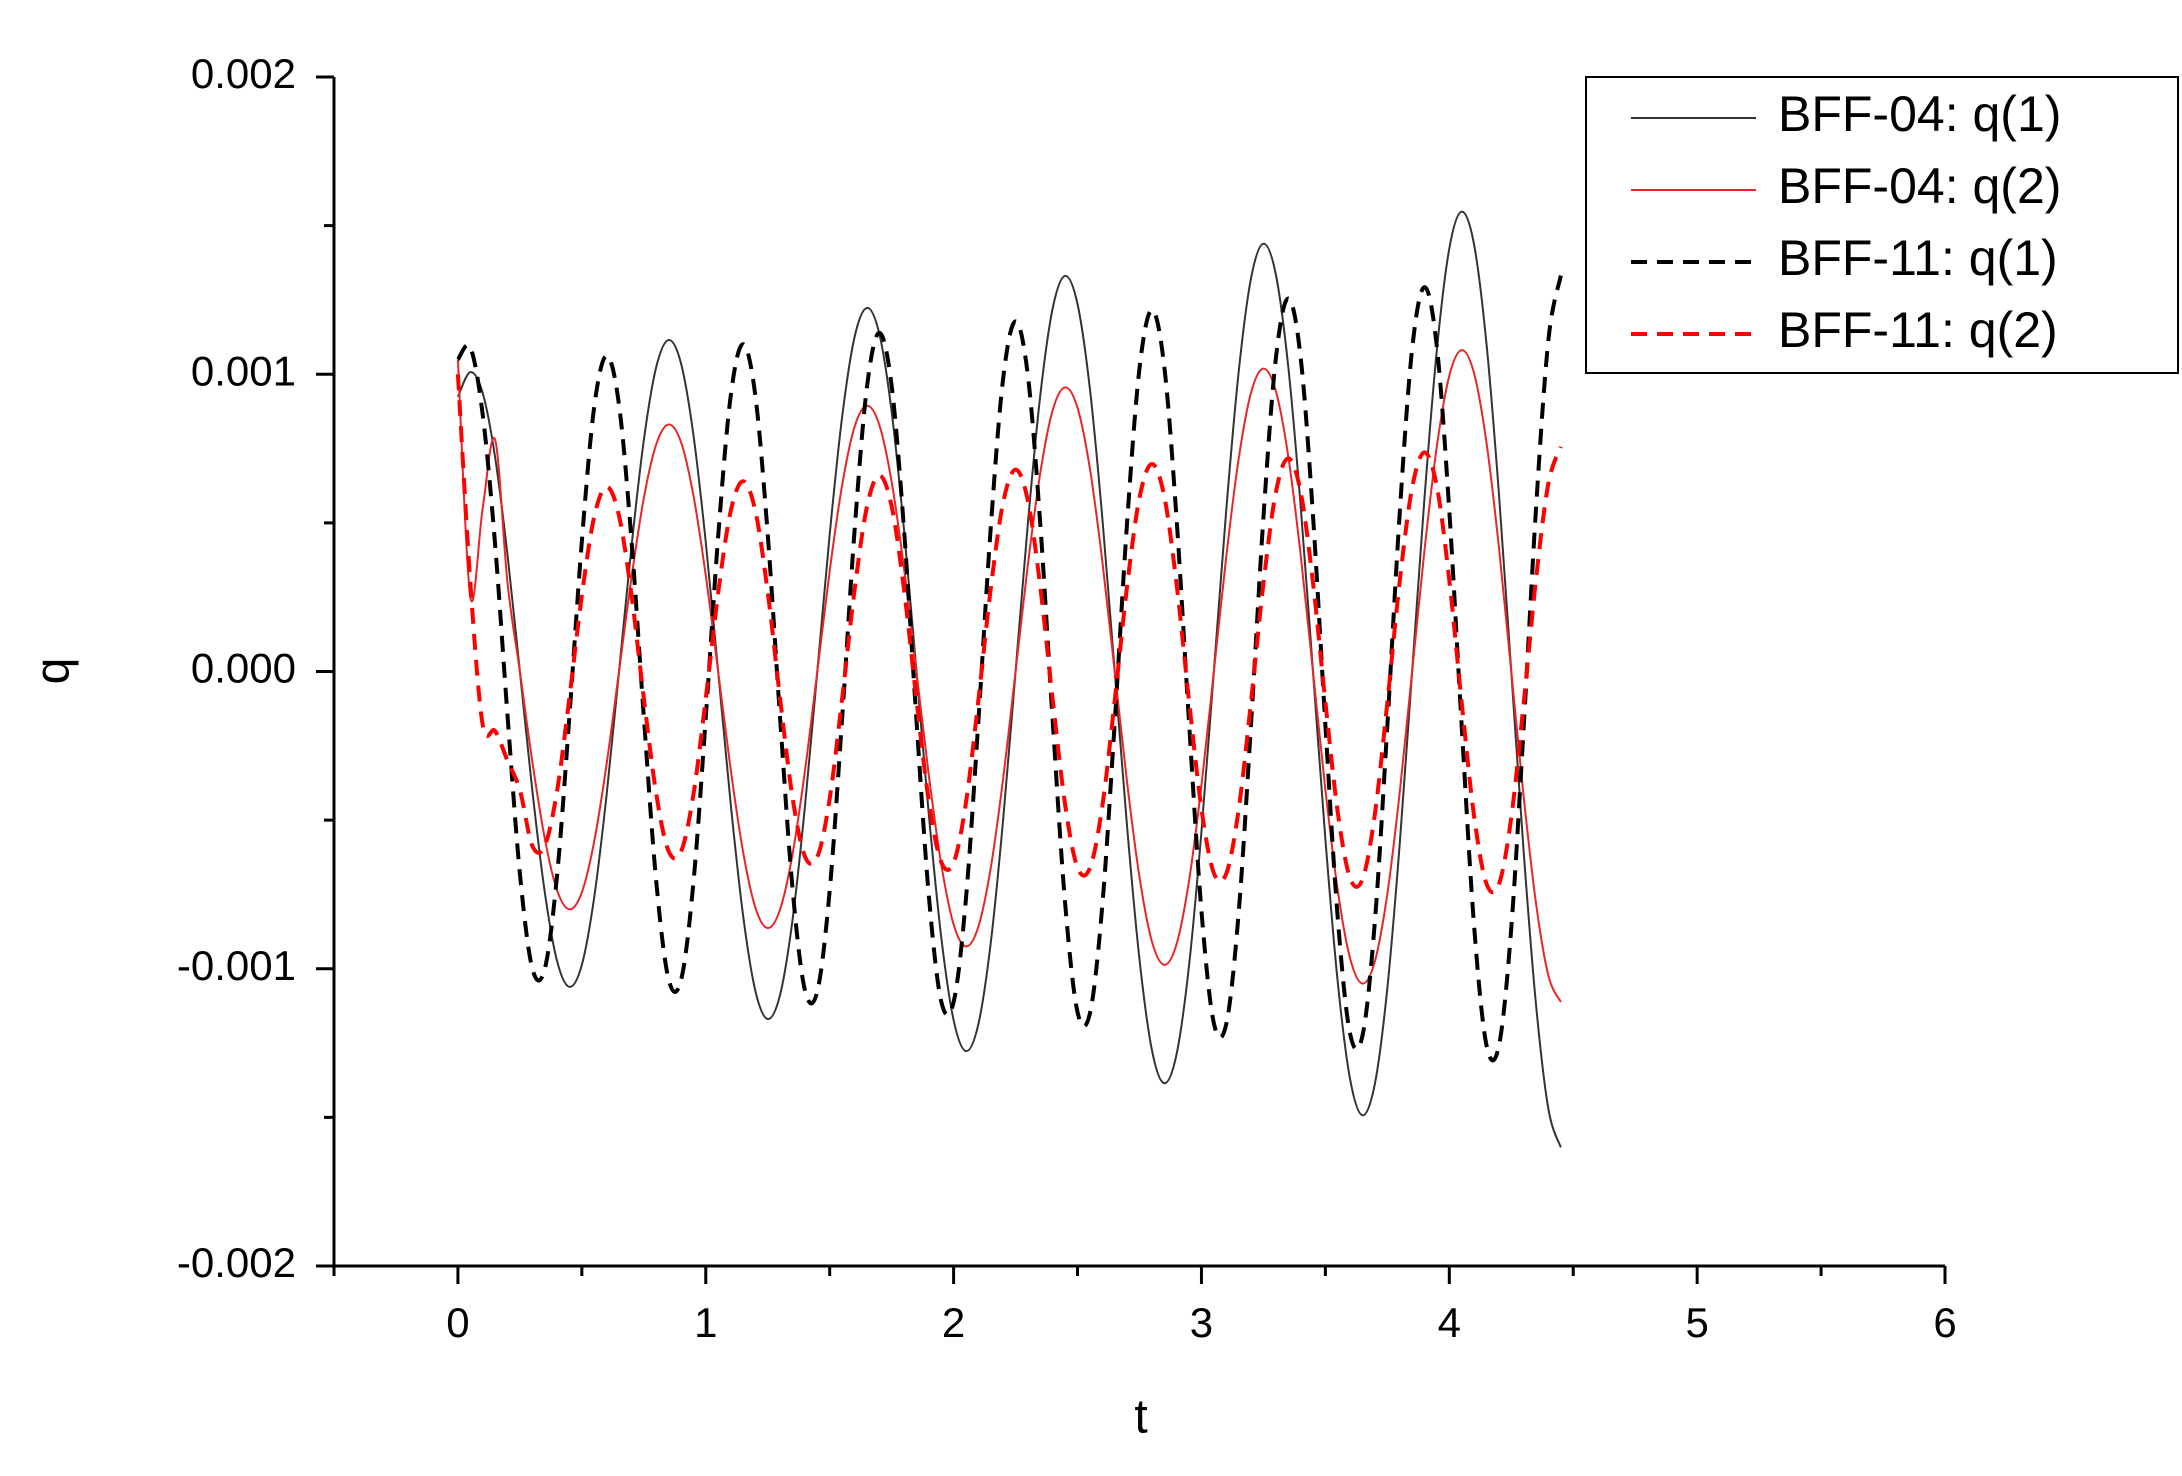  I want to click on y-tick-label: 0.001, so click(243, 370).